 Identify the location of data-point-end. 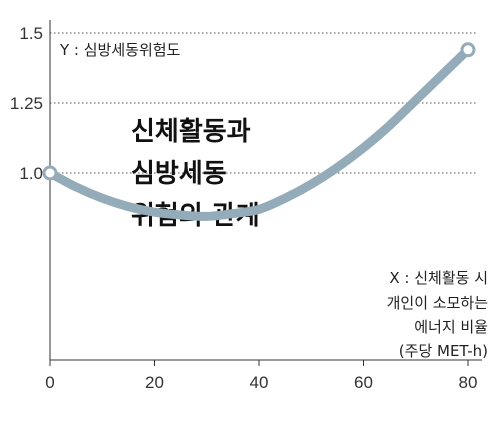
(468, 50).